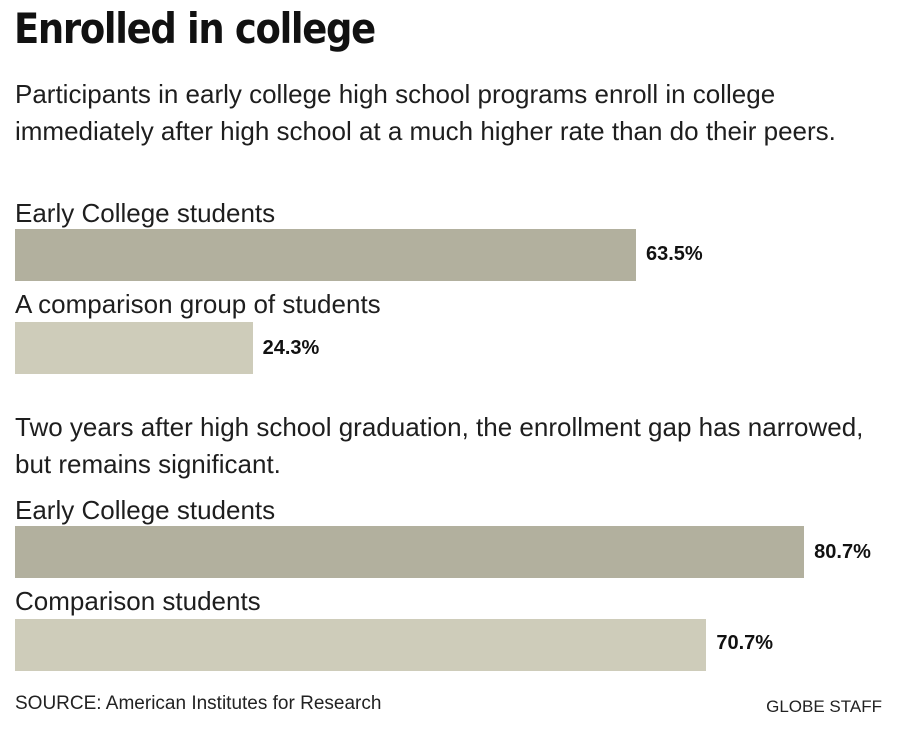 The width and height of the screenshot is (900, 738). Describe the element at coordinates (145, 510) in the screenshot. I see `section-2-category-label-early-college: Early College students` at that location.